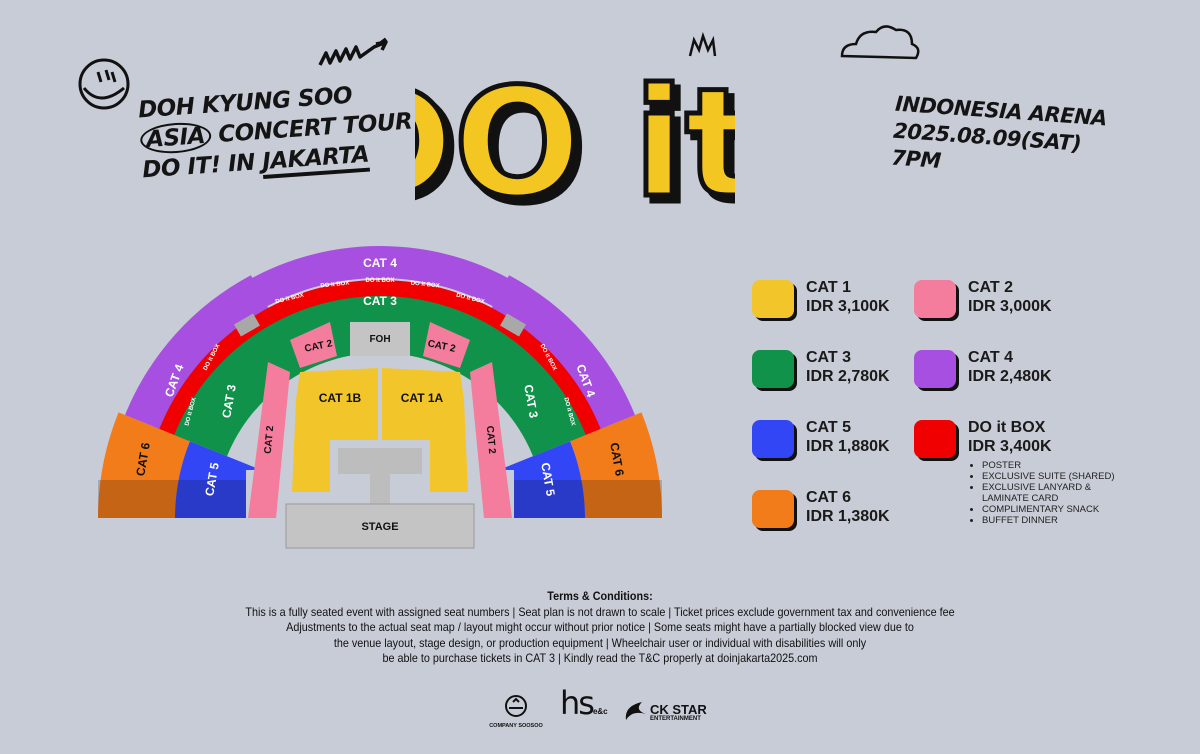  I want to click on logo-company-soosoo: COMPANY SOOSOO, so click(516, 709).